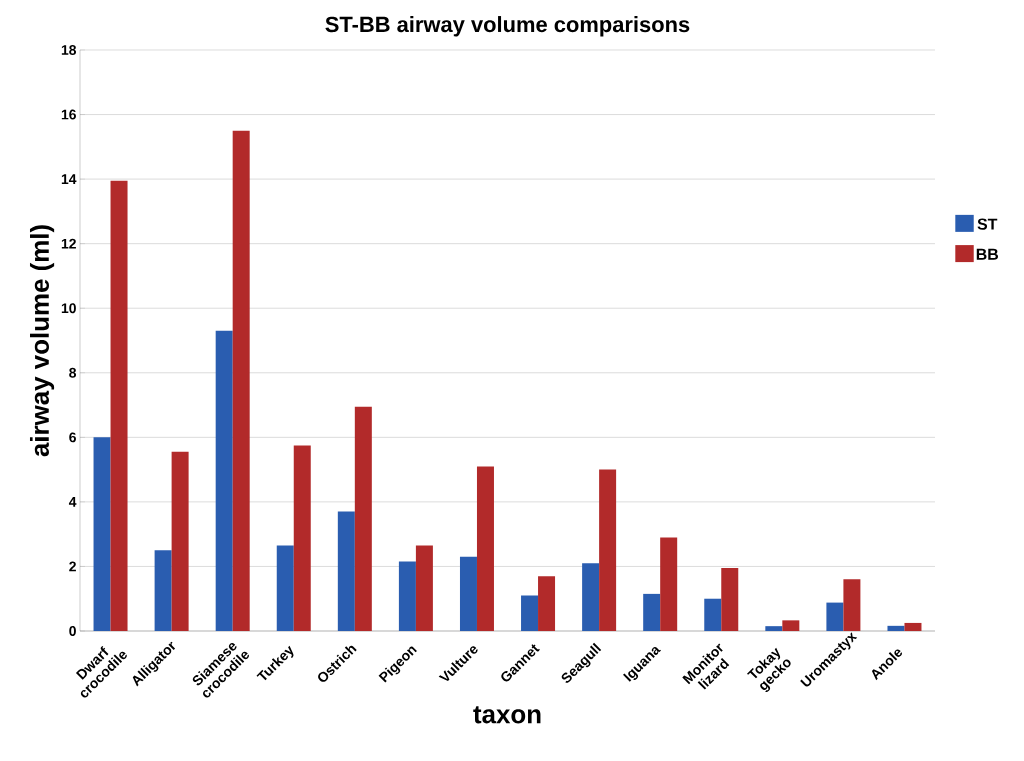 This screenshot has height=761, width=1024. Describe the element at coordinates (72, 502) in the screenshot. I see `y-tick-label: 4` at that location.